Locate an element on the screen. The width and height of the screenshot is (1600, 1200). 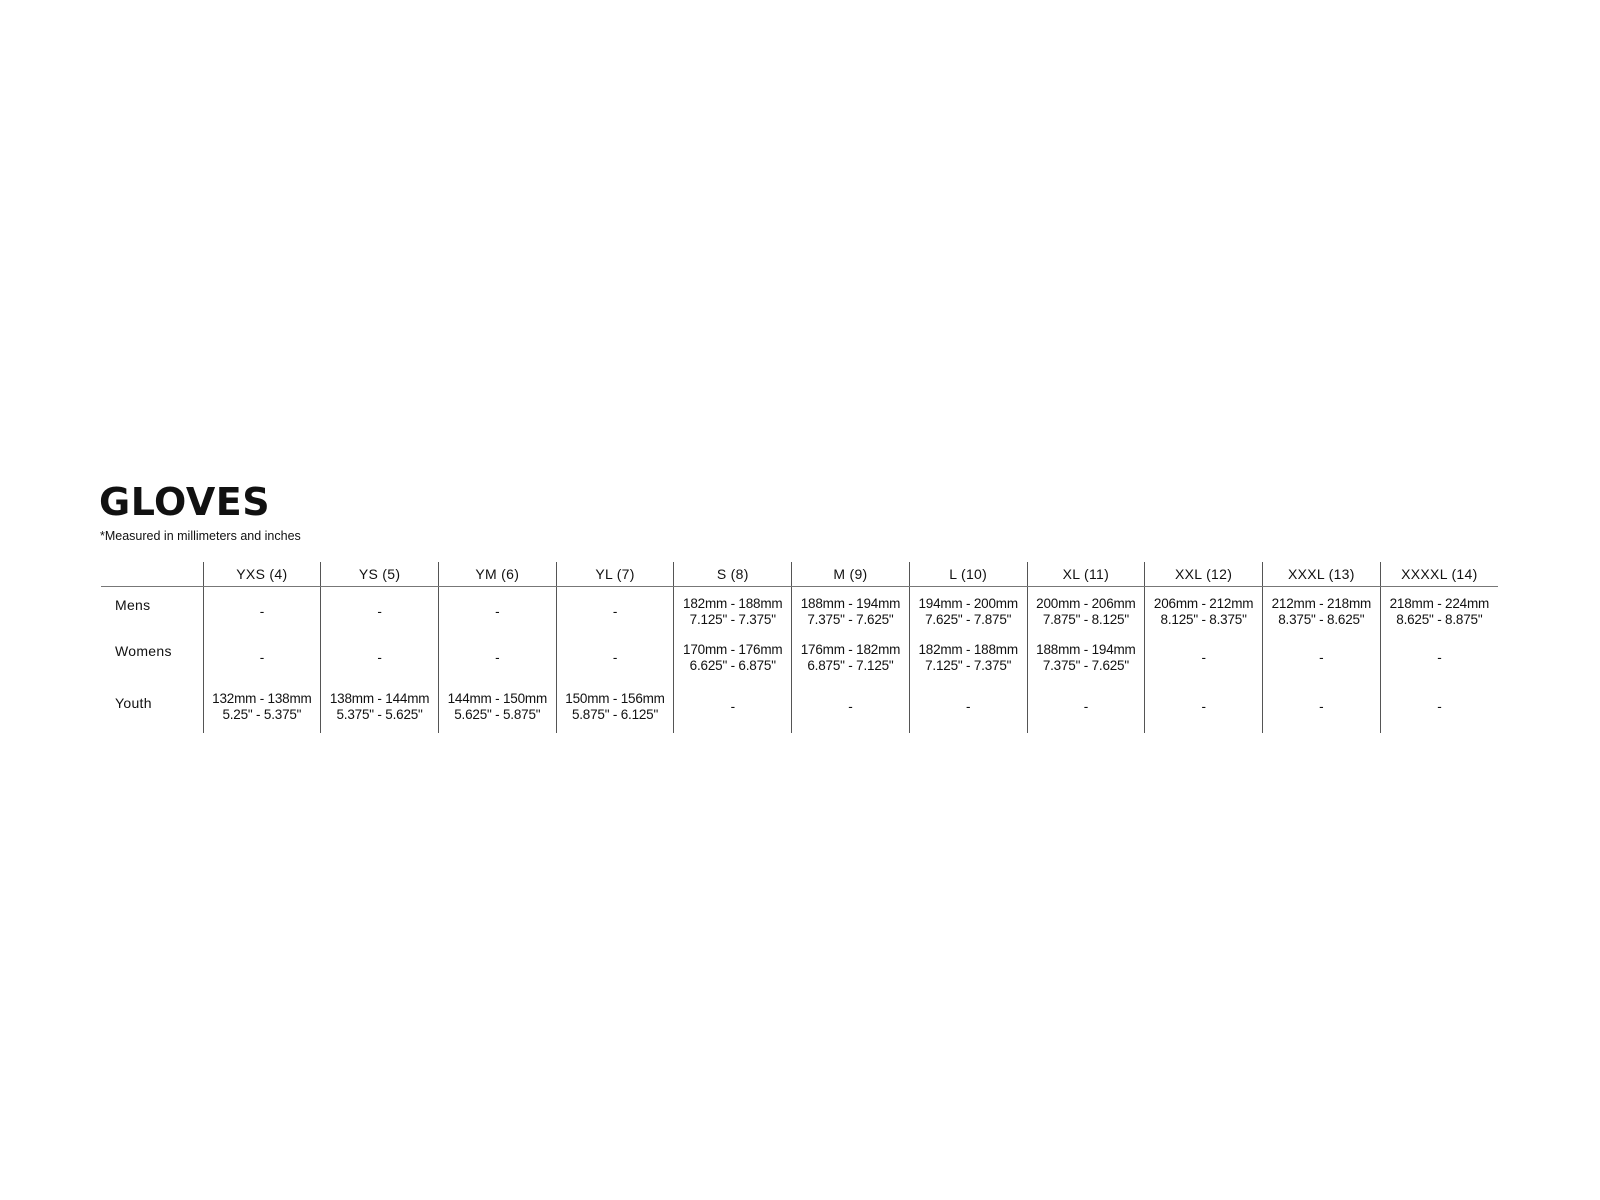
column-header: YS (5) is located at coordinates (379, 574).